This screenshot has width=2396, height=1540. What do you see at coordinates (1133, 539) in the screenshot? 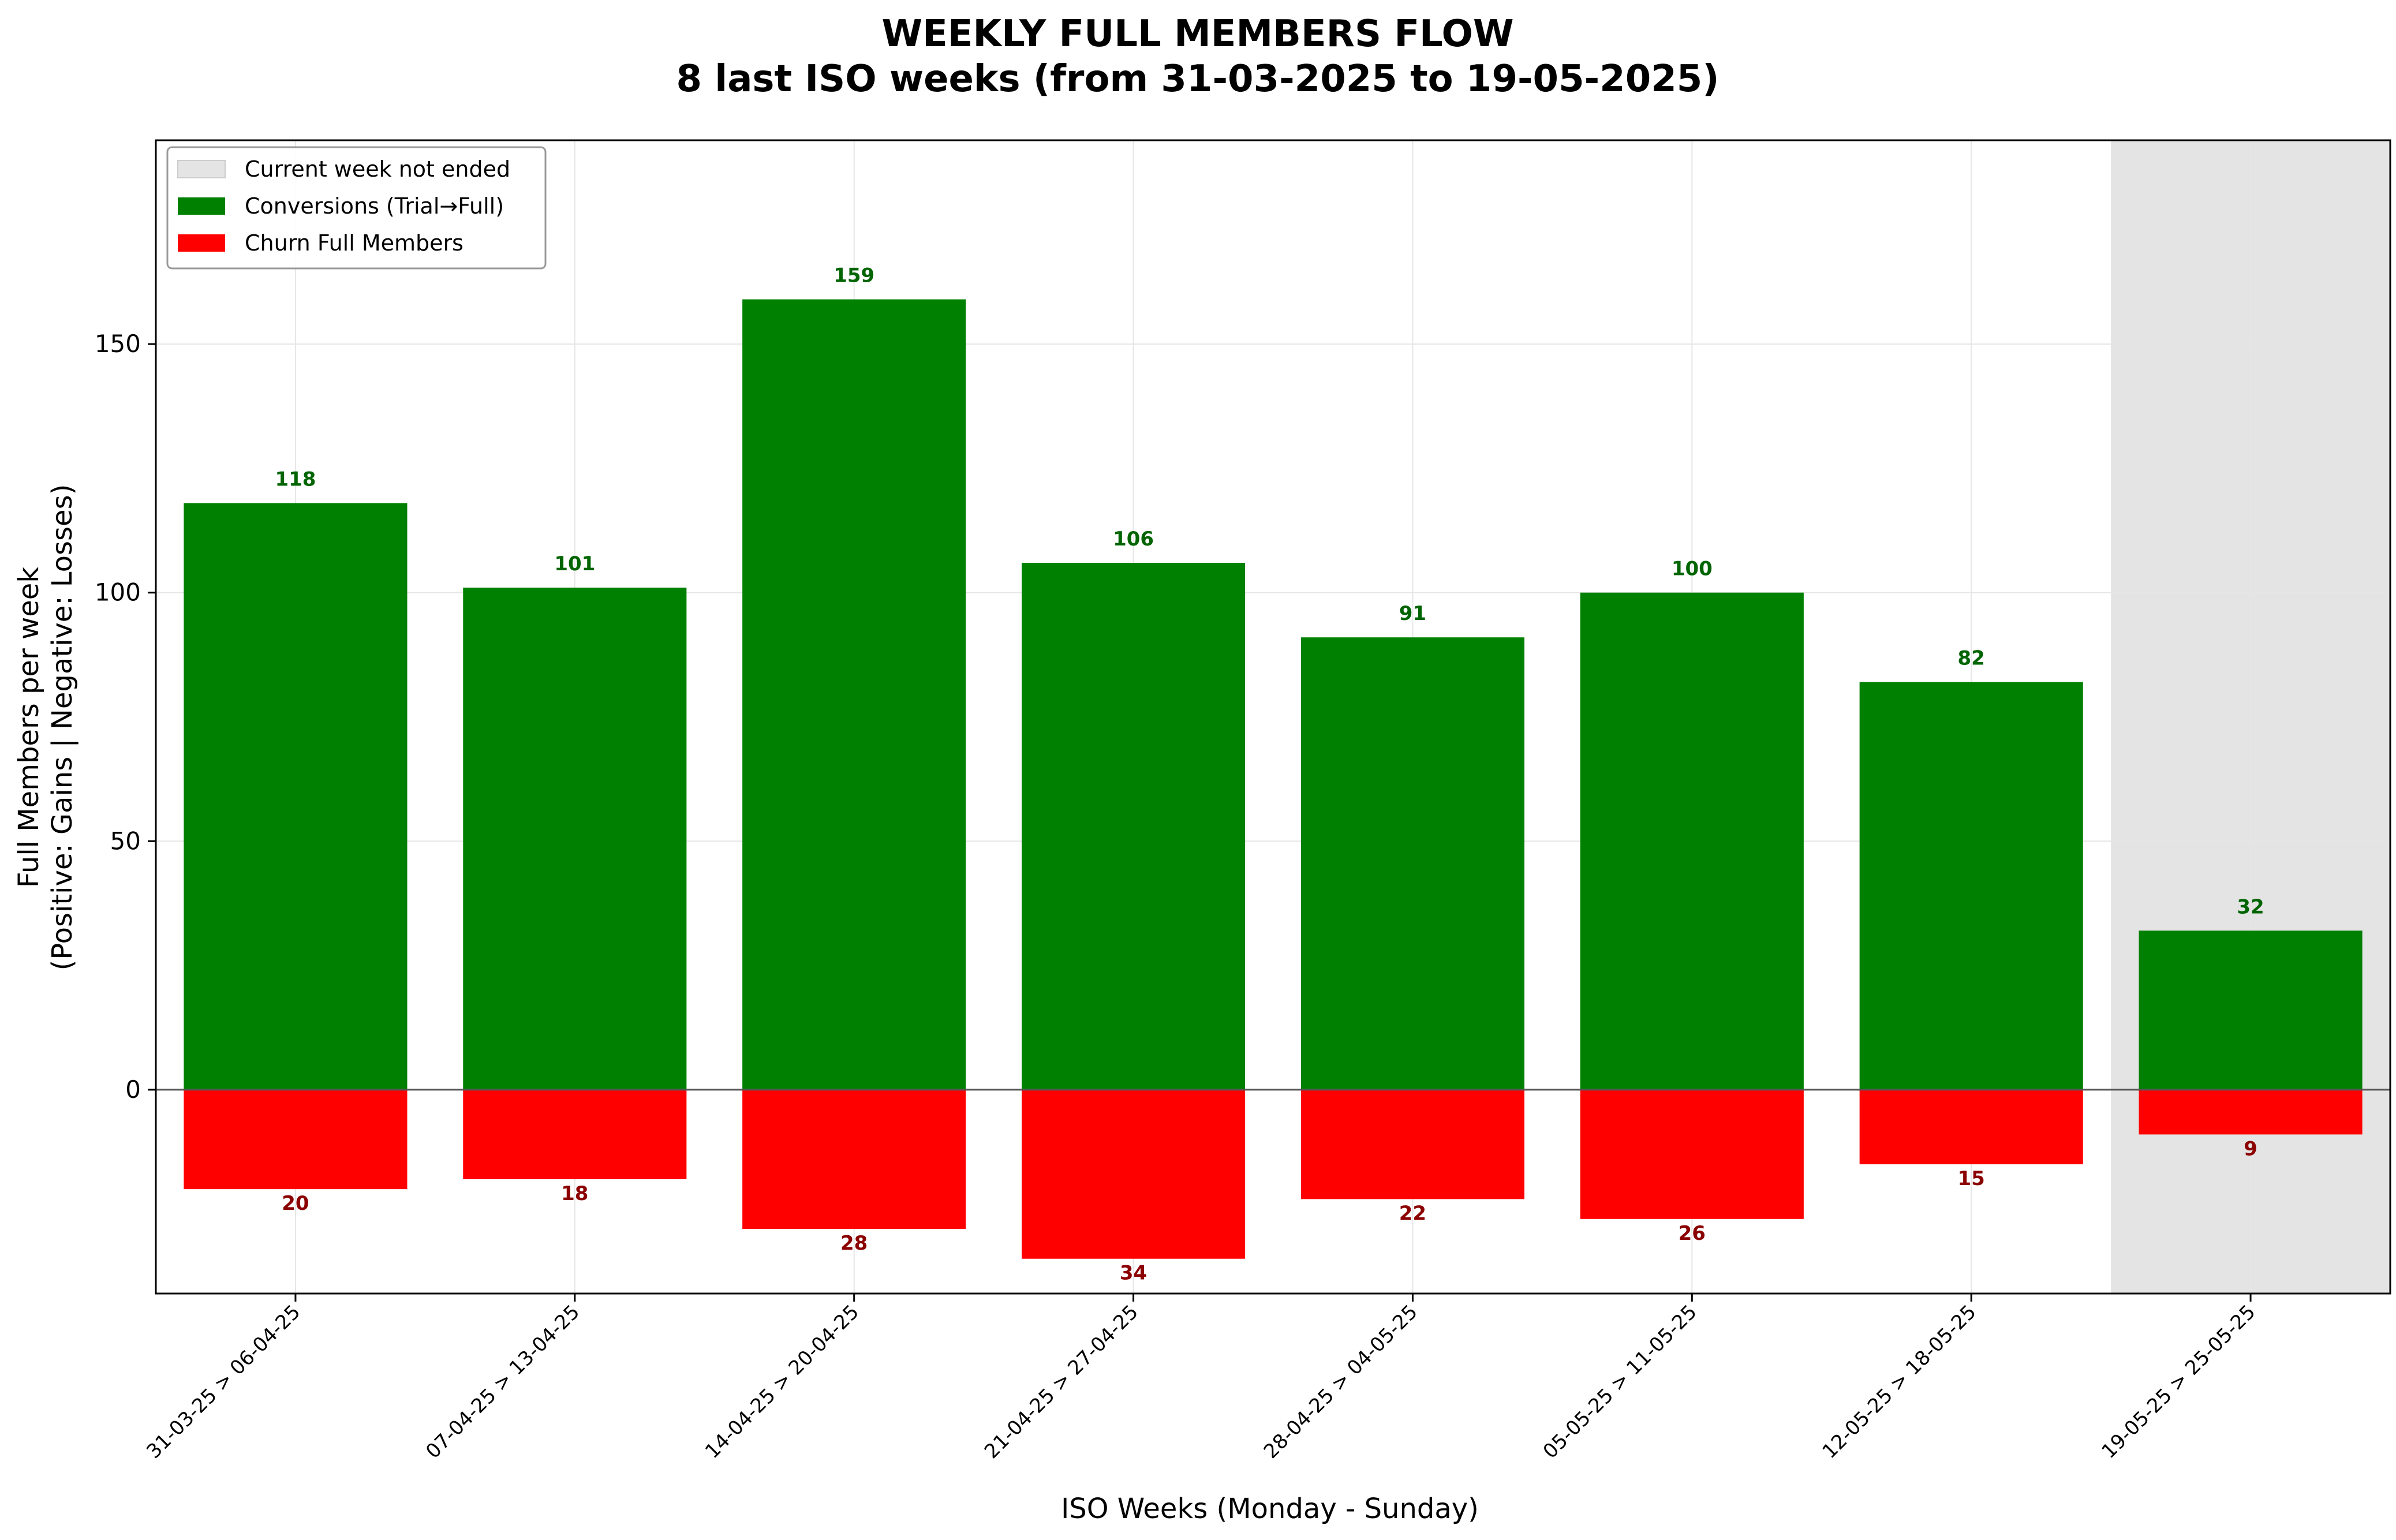
I see `value-label-conversions: 106` at bounding box center [1133, 539].